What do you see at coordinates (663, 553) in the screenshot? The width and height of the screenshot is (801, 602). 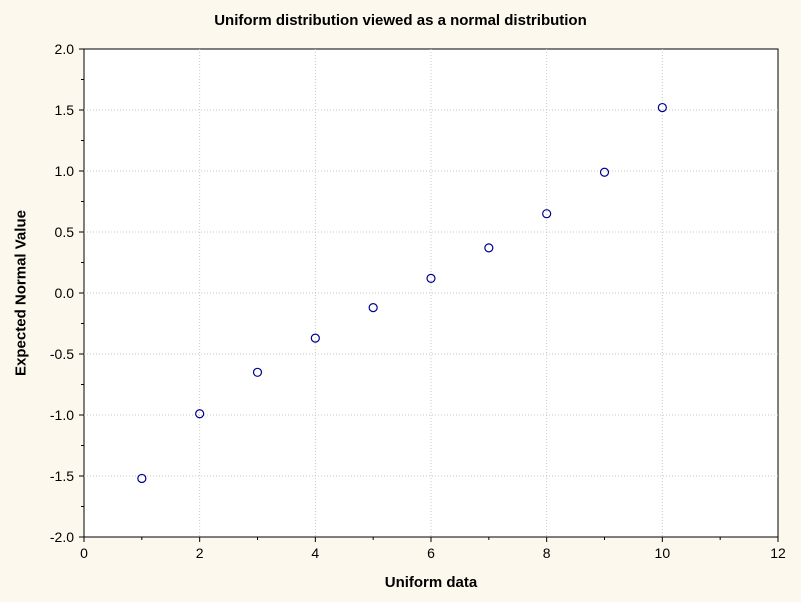 I see `x-tick-label: 10` at bounding box center [663, 553].